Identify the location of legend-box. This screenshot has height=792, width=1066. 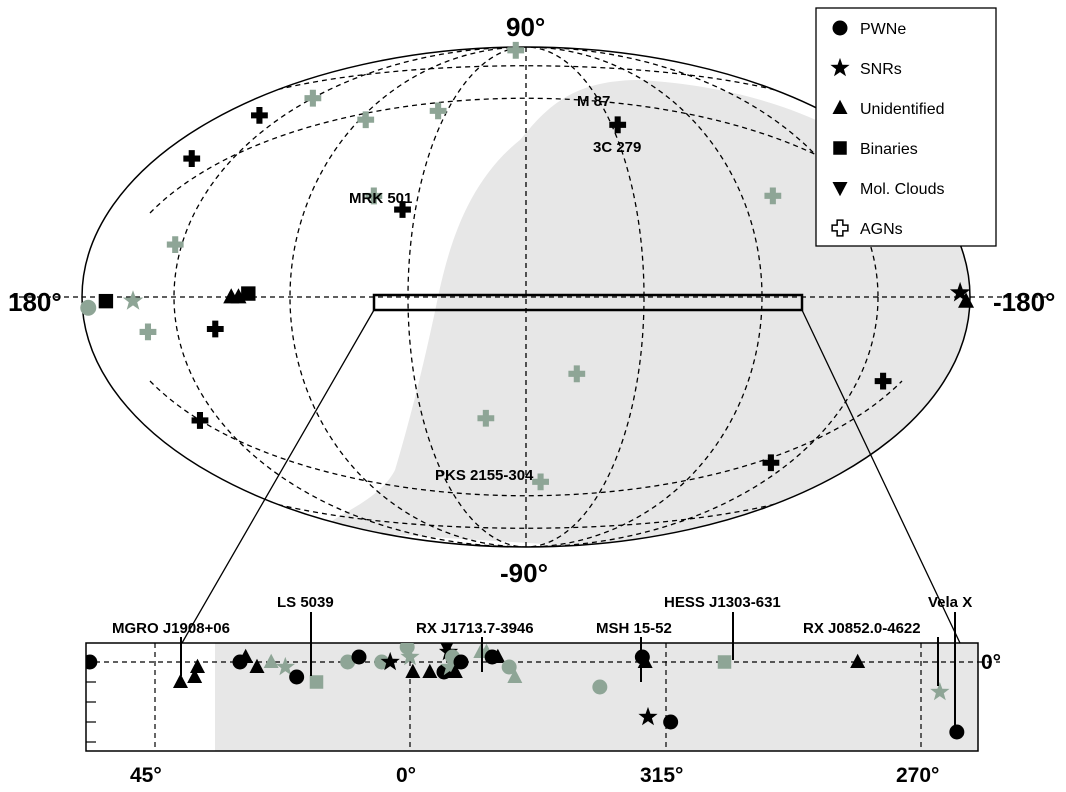
(906, 127).